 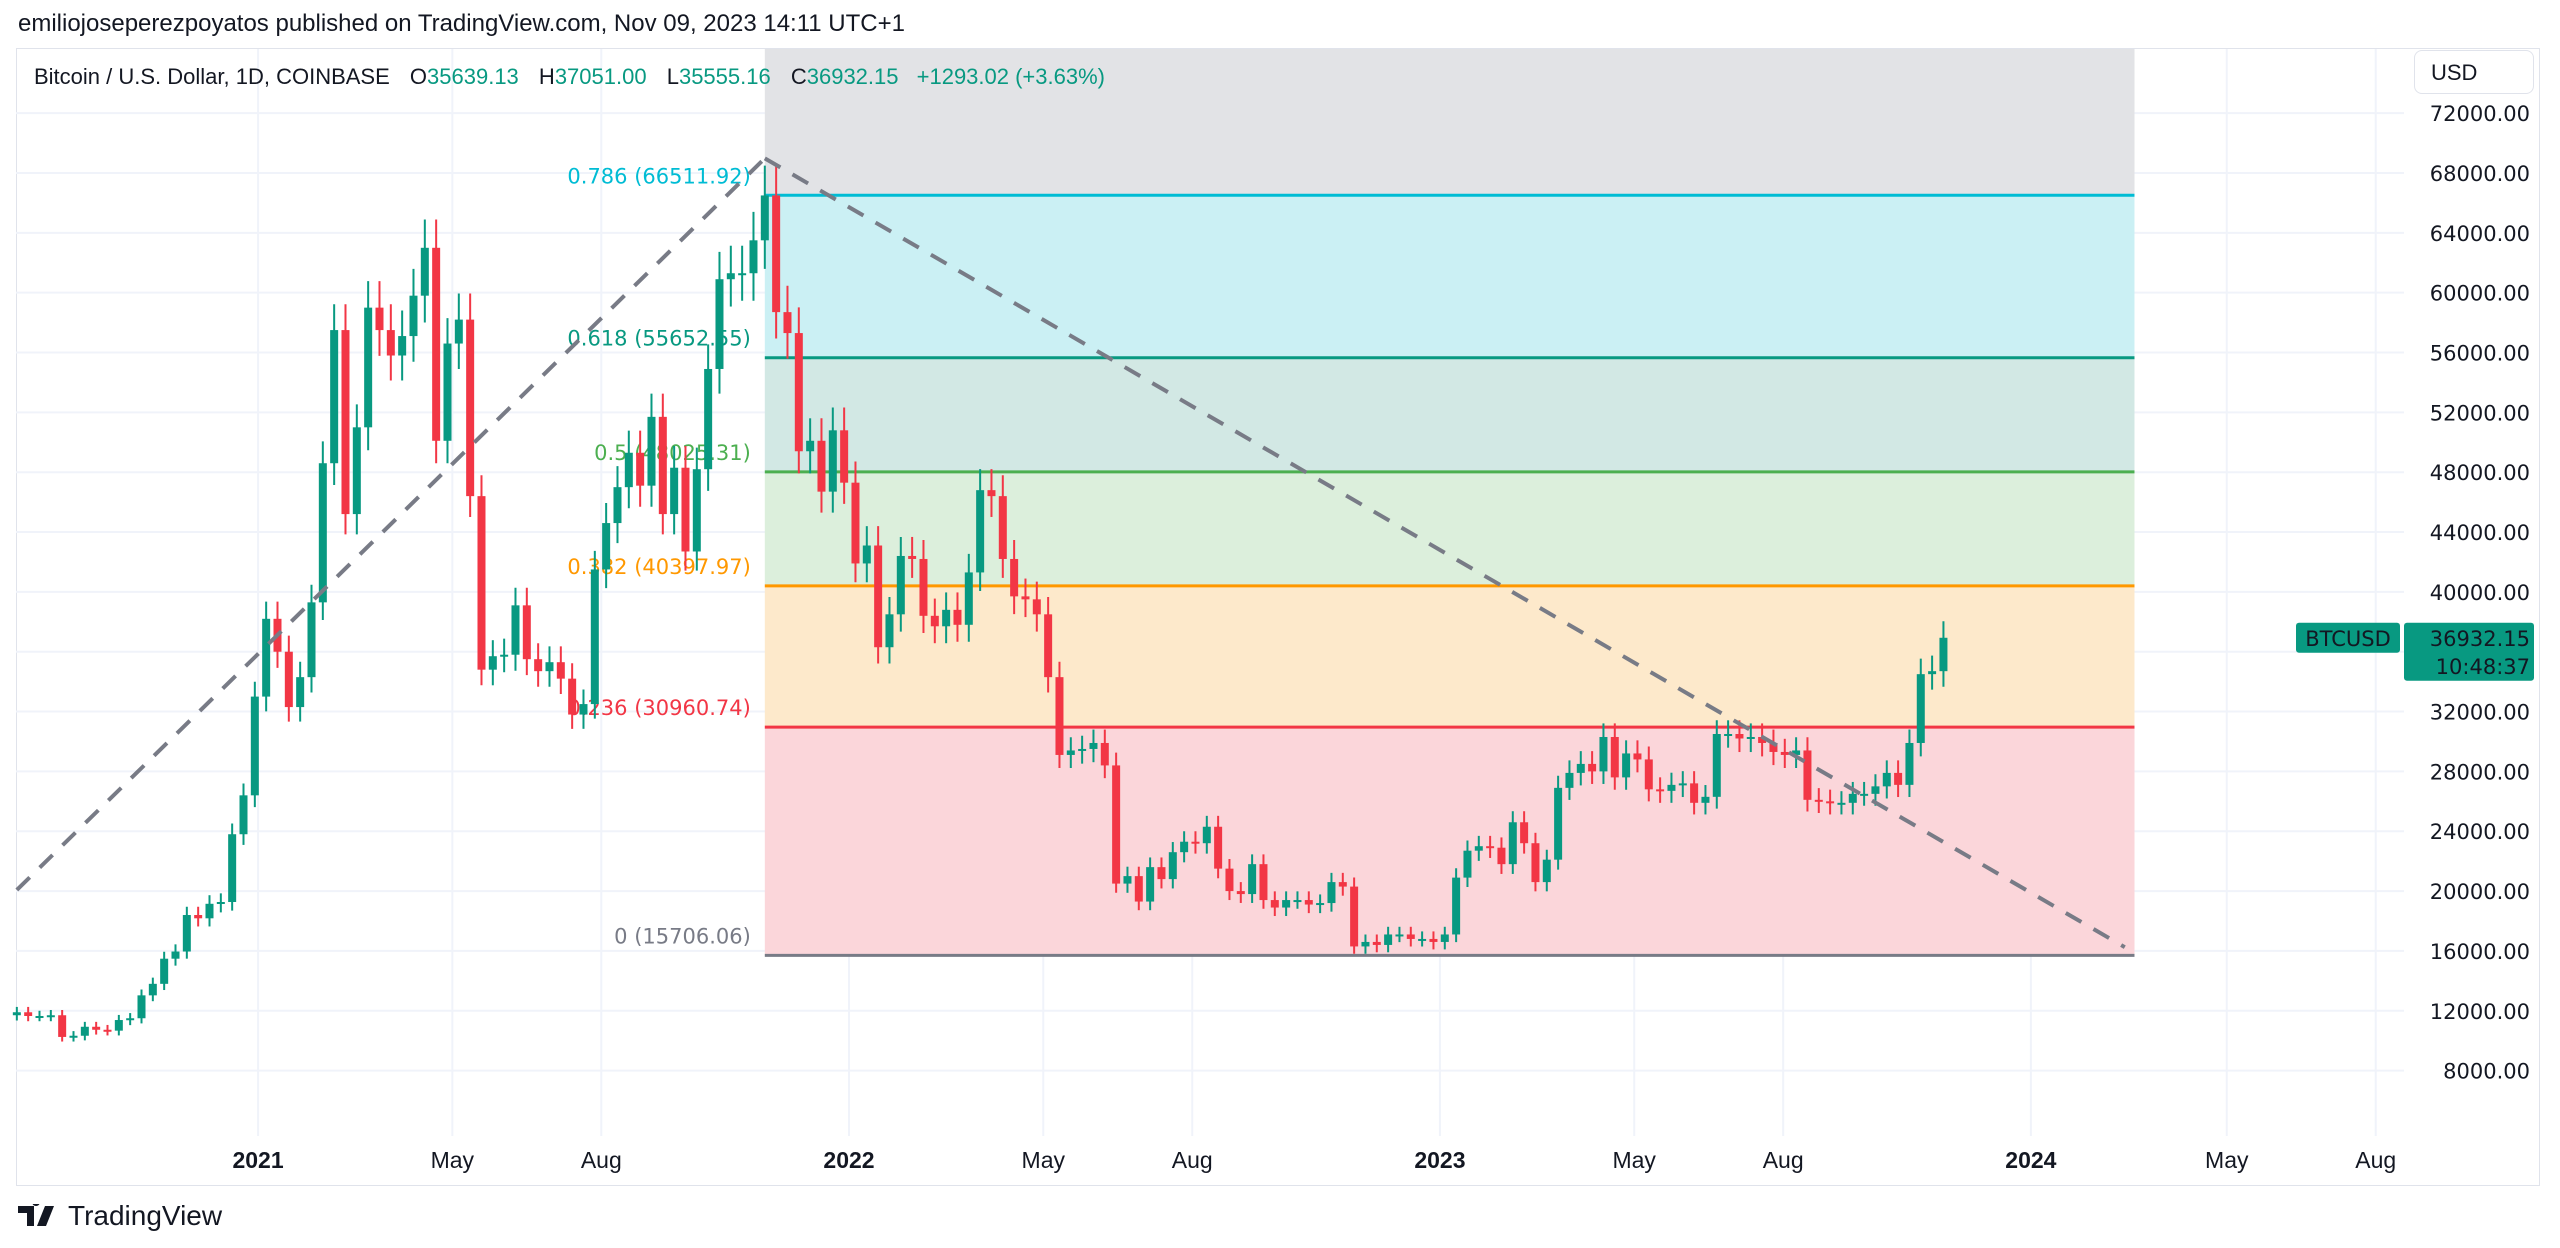 What do you see at coordinates (2480, 1012) in the screenshot?
I see `price-tick-label: 12000.00` at bounding box center [2480, 1012].